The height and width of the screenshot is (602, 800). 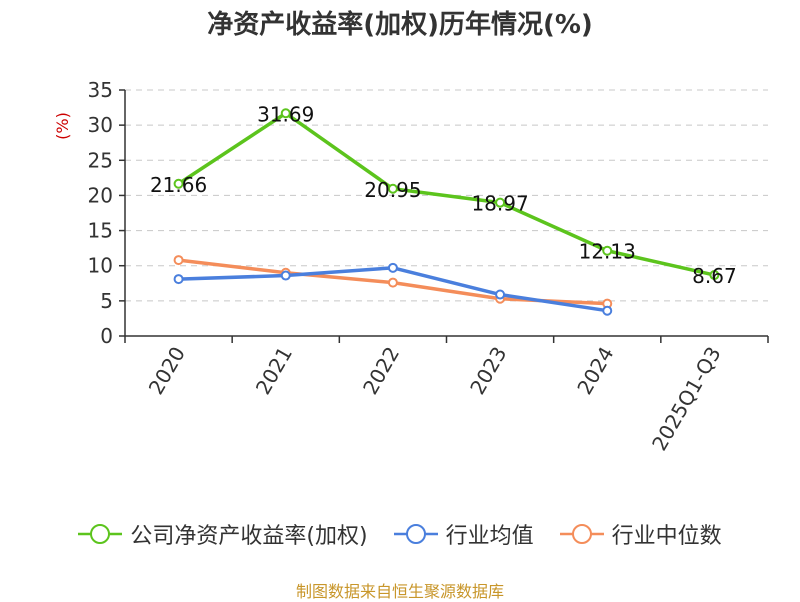 I want to click on y-tick-label: 0, so click(x=106, y=336).